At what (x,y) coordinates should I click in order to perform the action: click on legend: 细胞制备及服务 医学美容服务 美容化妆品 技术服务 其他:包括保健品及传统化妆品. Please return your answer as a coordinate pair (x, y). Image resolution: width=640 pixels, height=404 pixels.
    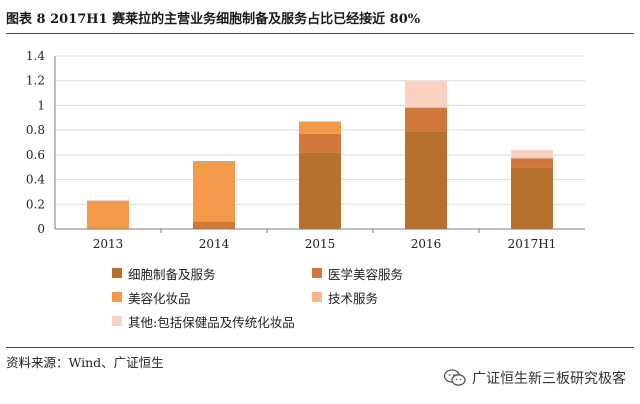
    Looking at the image, I should click on (322, 297).